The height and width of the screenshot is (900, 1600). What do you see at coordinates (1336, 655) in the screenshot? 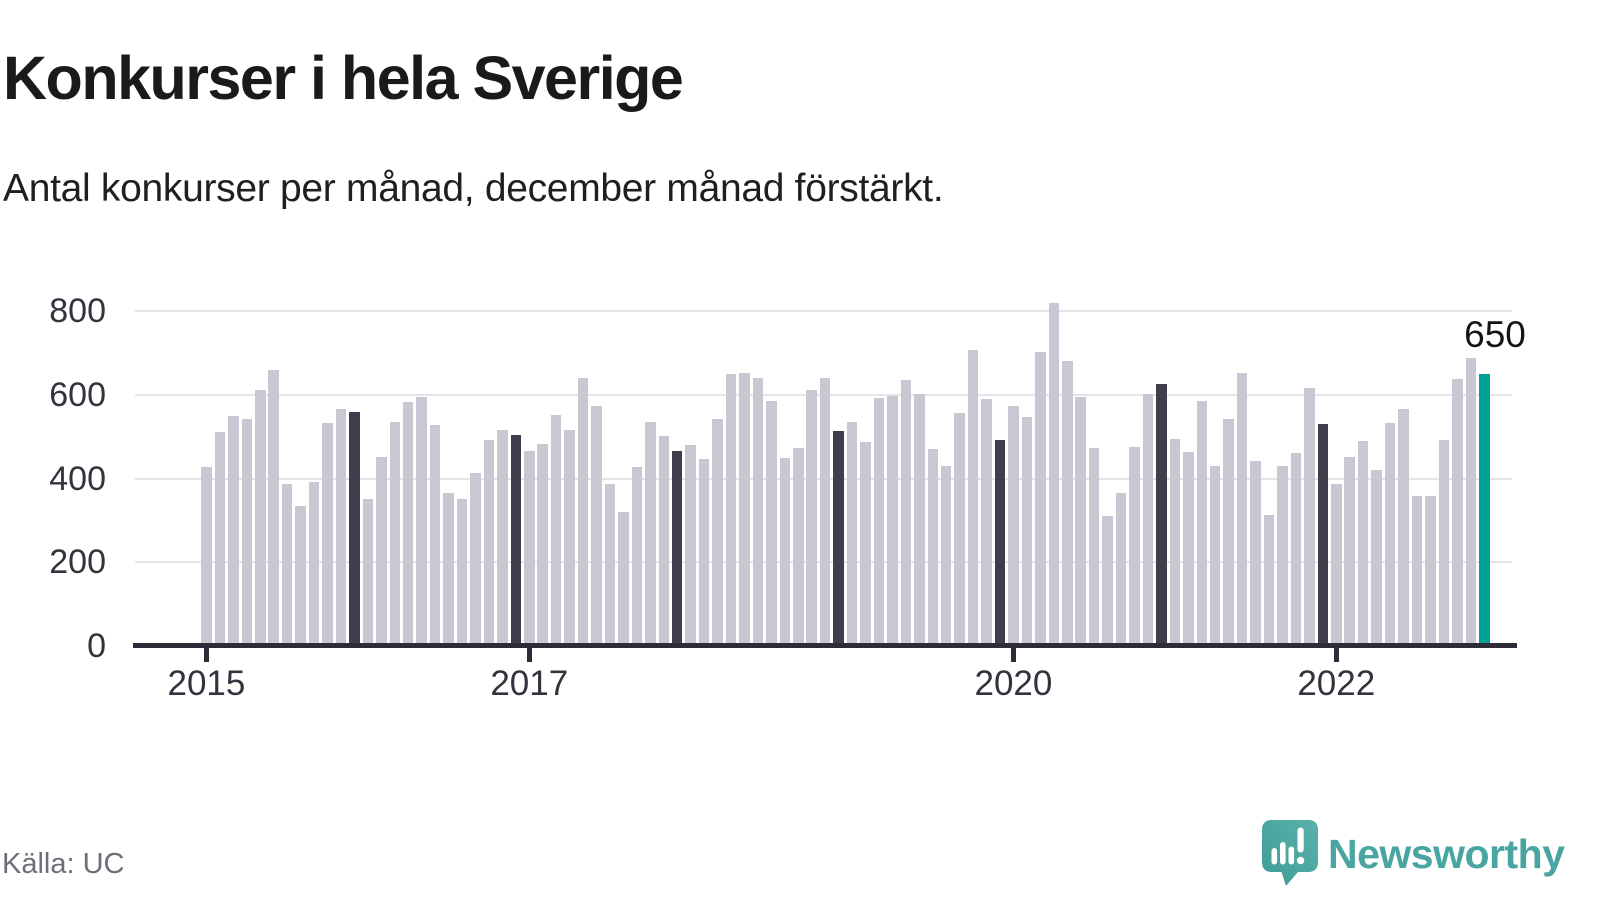
I see `x-axis-tick-2022` at bounding box center [1336, 655].